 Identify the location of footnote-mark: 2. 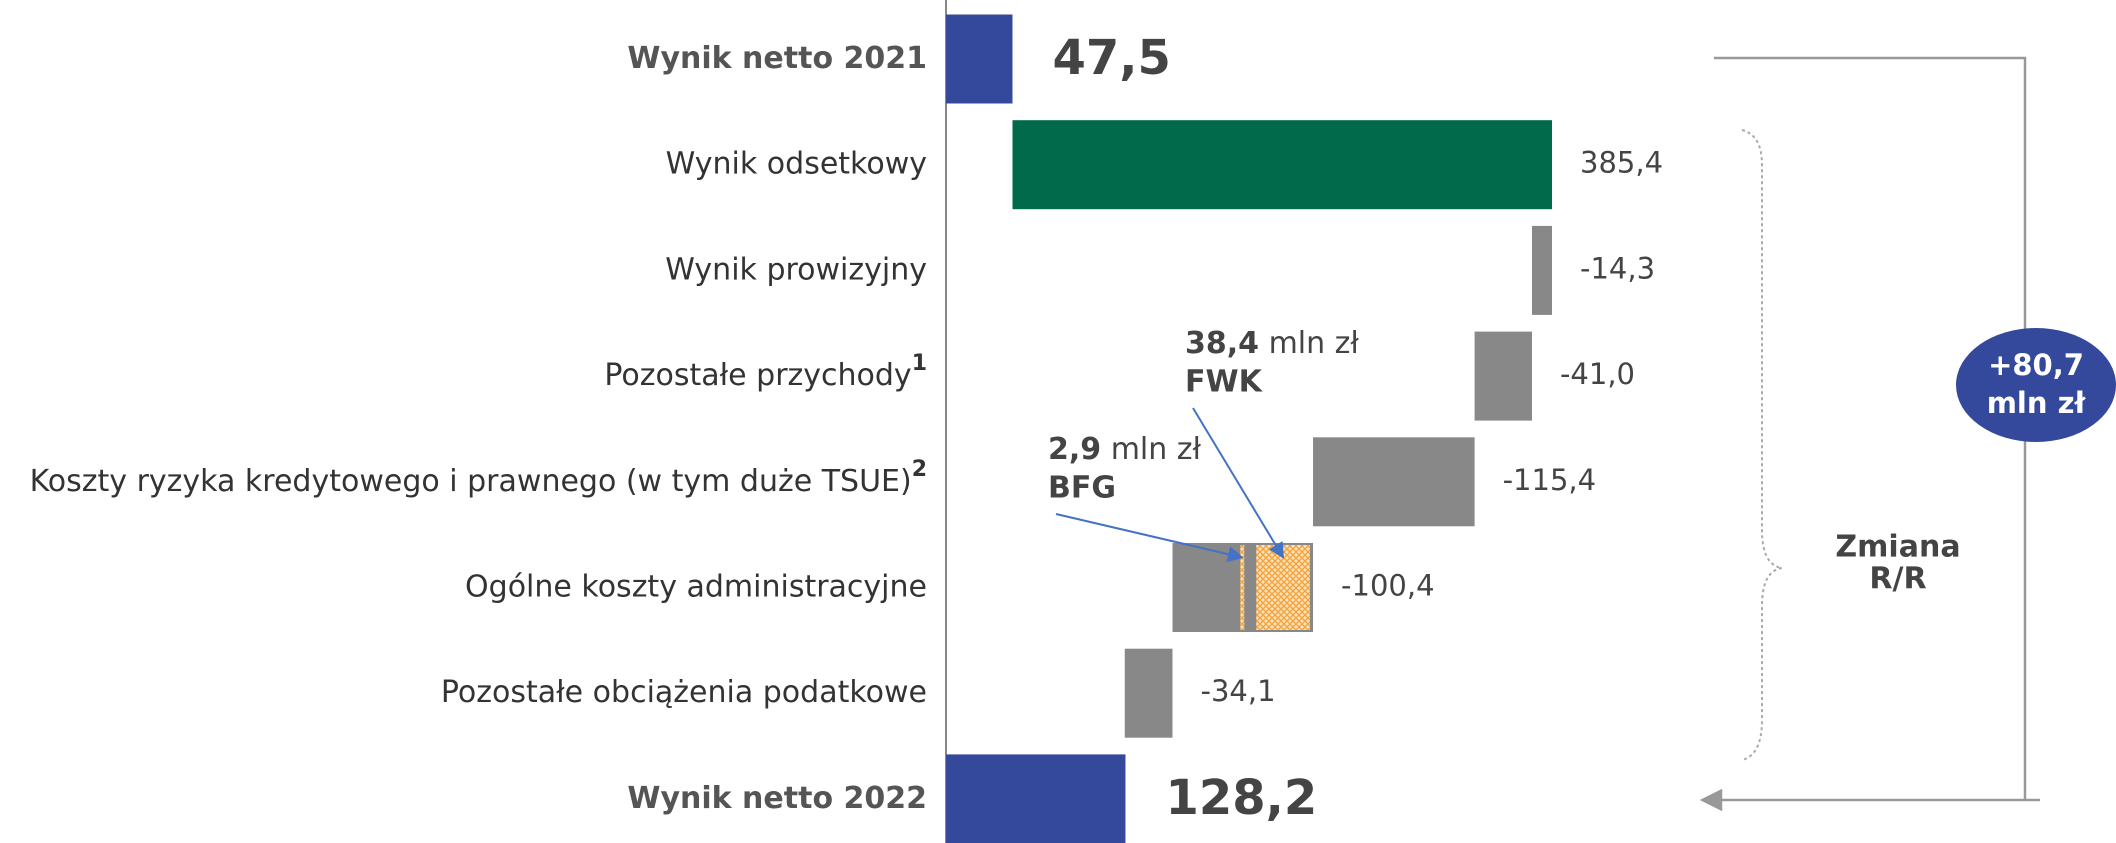
(919, 469).